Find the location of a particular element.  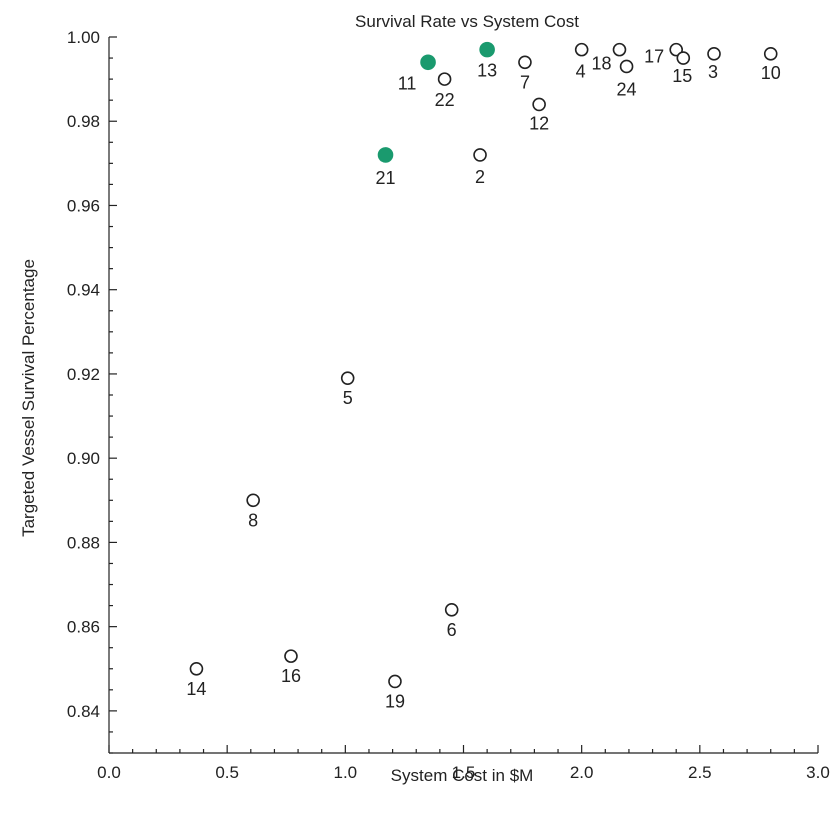

x-axis-ticks: 0.0 0.5 1.0 1.5 2.0 2.5 3.0 is located at coordinates (463, 763).